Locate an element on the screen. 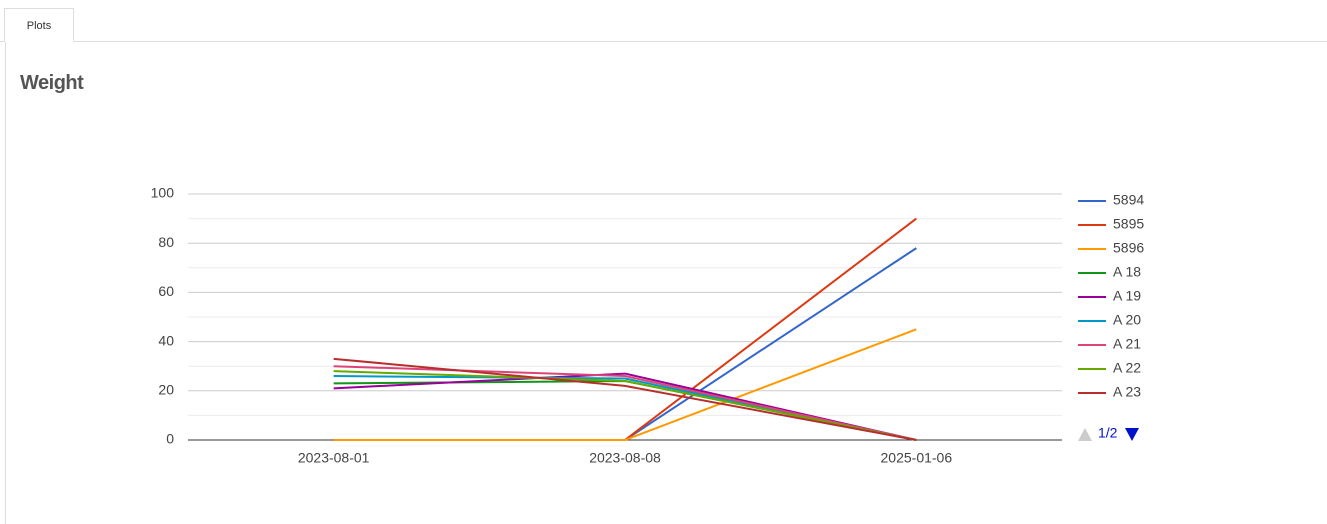 This screenshot has width=1327, height=524. legend-label: 5895 is located at coordinates (1128, 224).